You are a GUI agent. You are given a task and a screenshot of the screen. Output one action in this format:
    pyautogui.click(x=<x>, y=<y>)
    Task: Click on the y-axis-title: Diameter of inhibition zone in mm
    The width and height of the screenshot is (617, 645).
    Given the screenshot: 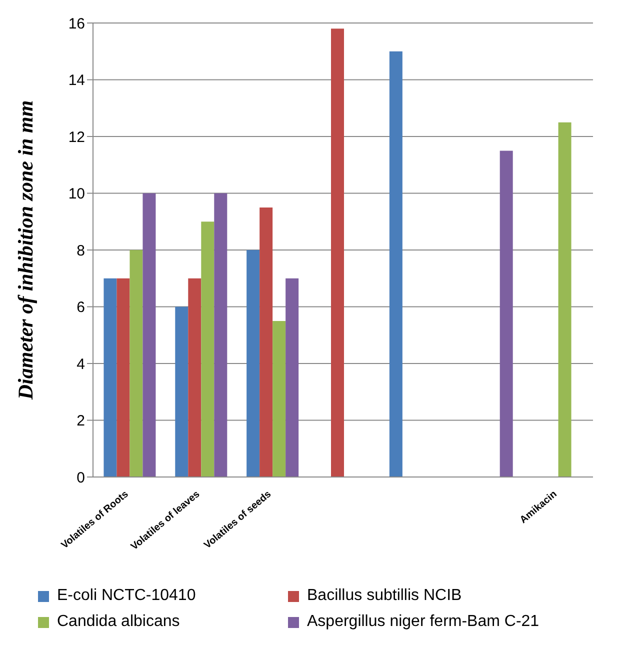 What is the action you would take?
    pyautogui.click(x=25, y=250)
    